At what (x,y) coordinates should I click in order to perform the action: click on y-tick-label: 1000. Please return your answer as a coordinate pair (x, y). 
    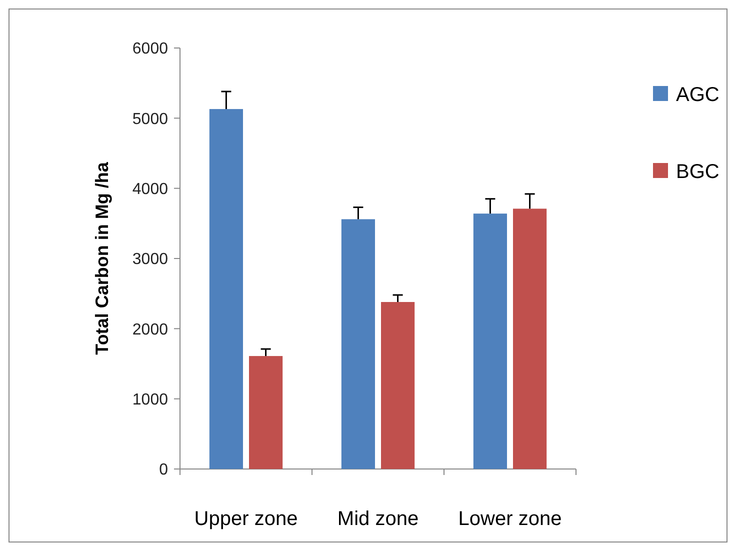
    Looking at the image, I should click on (150, 399).